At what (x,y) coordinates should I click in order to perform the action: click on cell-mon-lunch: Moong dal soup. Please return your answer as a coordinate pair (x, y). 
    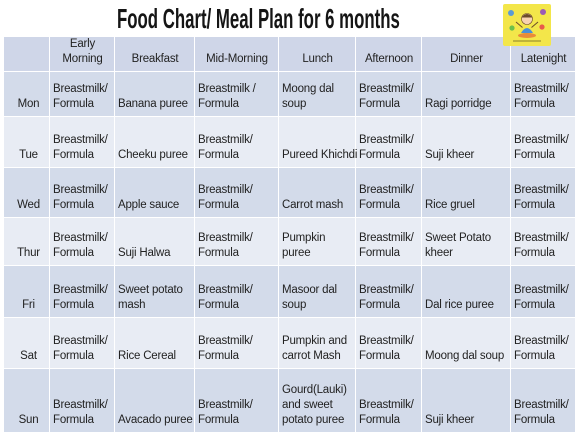
    Looking at the image, I should click on (317, 94).